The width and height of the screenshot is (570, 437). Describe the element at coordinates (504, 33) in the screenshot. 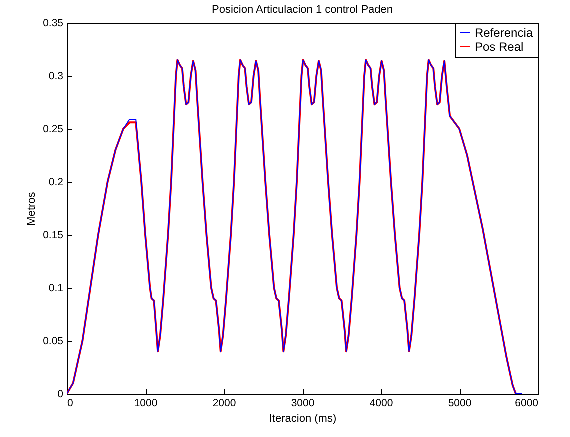

I see `legend-label: Referencia` at that location.